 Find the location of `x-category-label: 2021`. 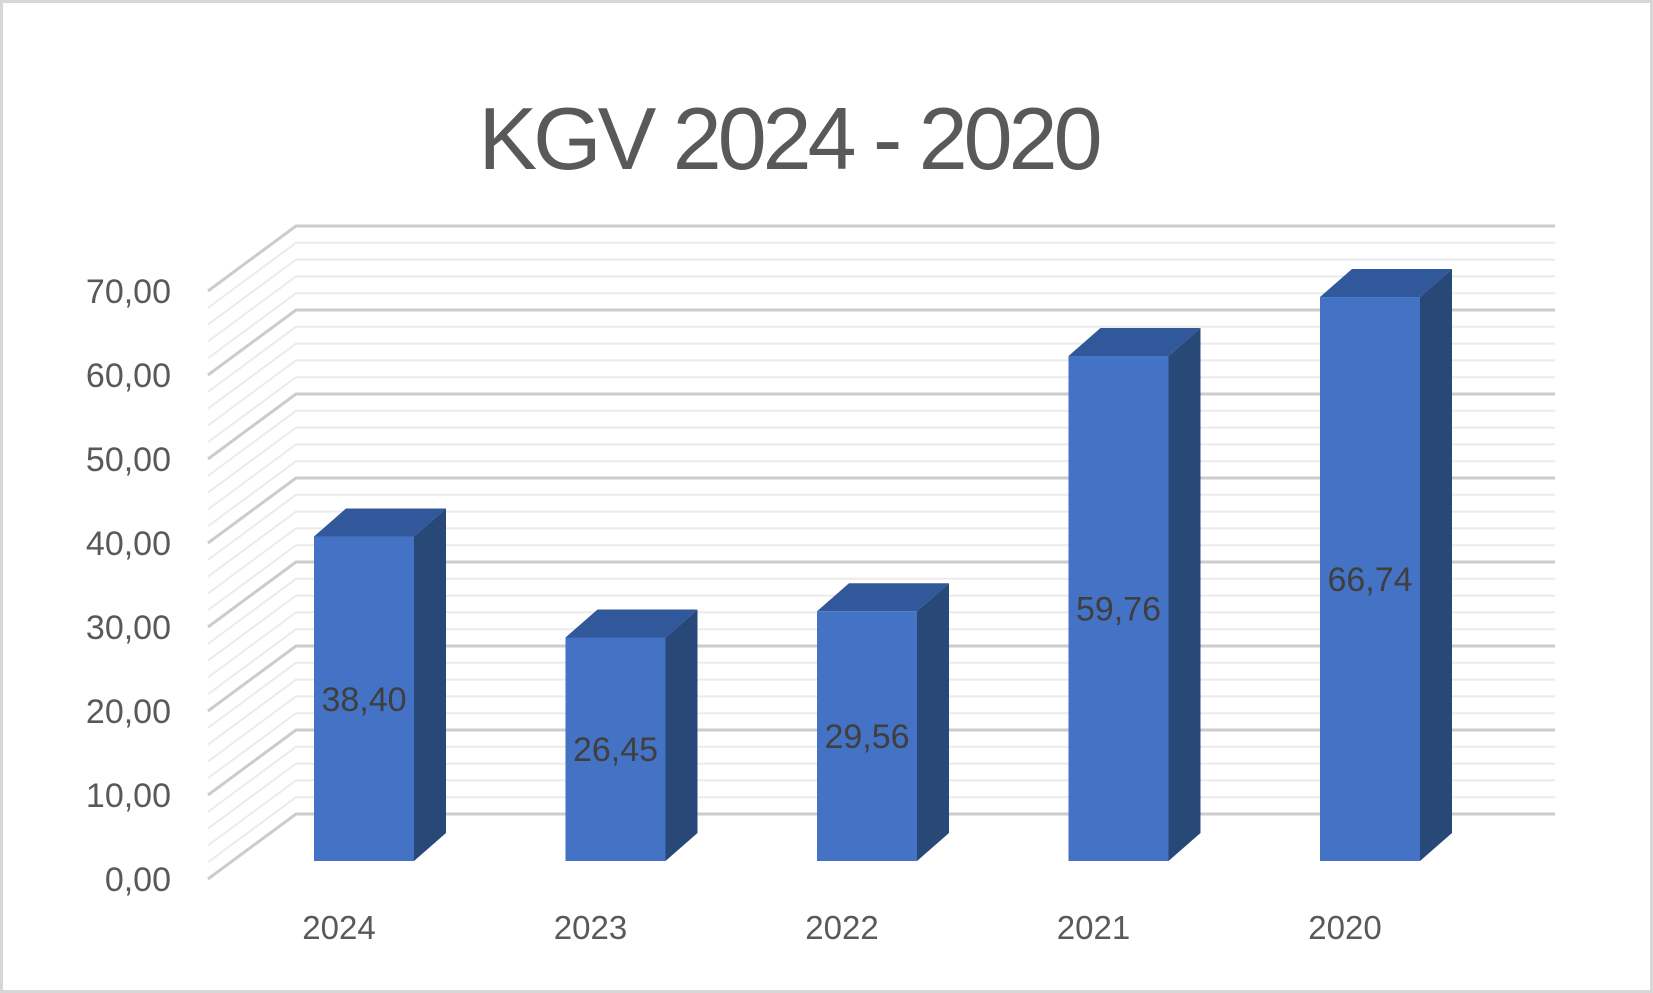

x-category-label: 2021 is located at coordinates (1093, 927).